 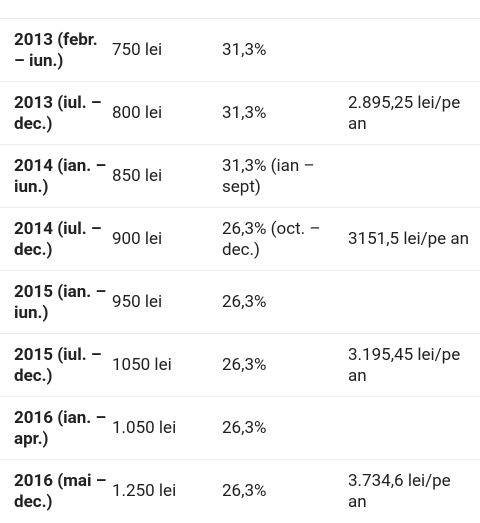 I want to click on salary-cell: 1050 lei, so click(x=142, y=365).